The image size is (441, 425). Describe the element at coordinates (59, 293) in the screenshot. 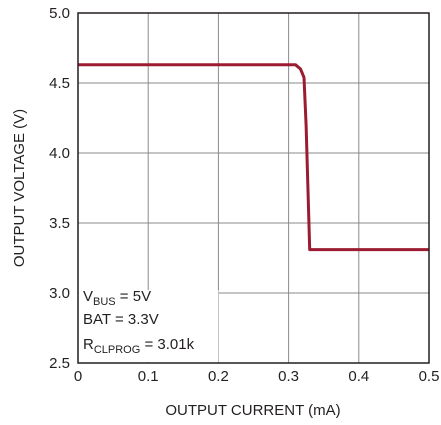

I see `y-tick-label: 3.0` at that location.